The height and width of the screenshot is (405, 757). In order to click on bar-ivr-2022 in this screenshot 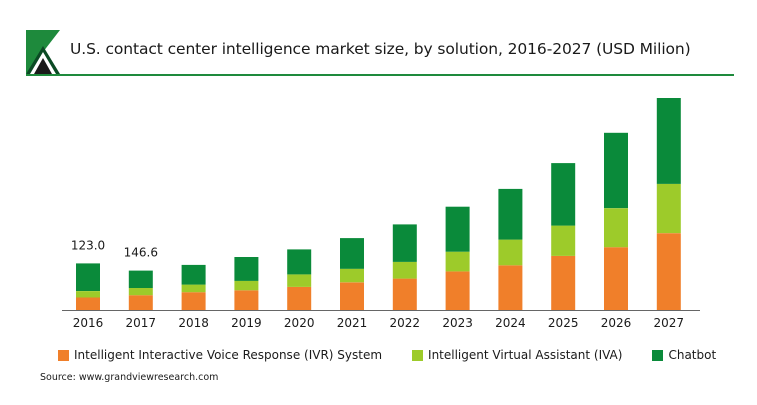, I will do `click(404, 294)`.